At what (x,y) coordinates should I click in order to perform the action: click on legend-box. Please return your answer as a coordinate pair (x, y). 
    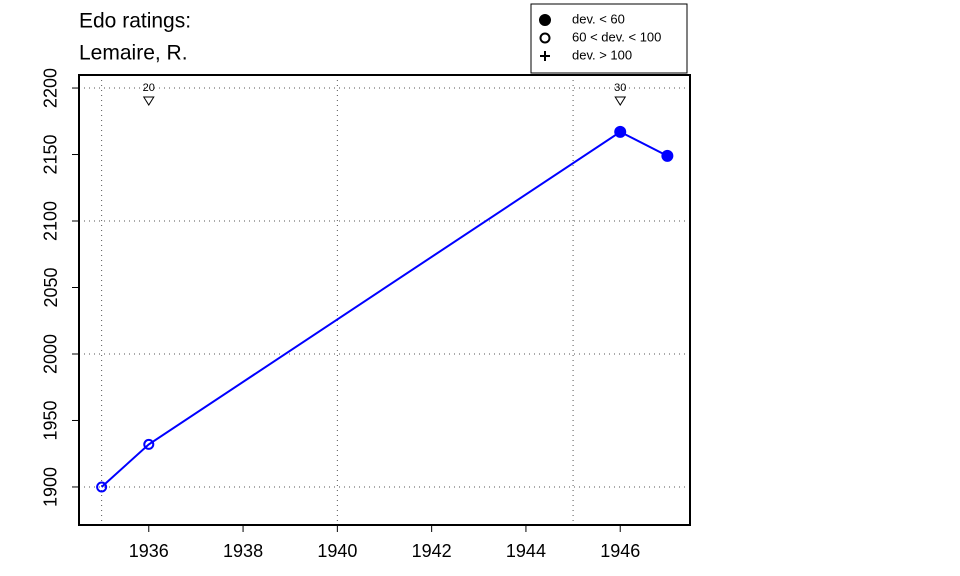
    Looking at the image, I should click on (609, 38).